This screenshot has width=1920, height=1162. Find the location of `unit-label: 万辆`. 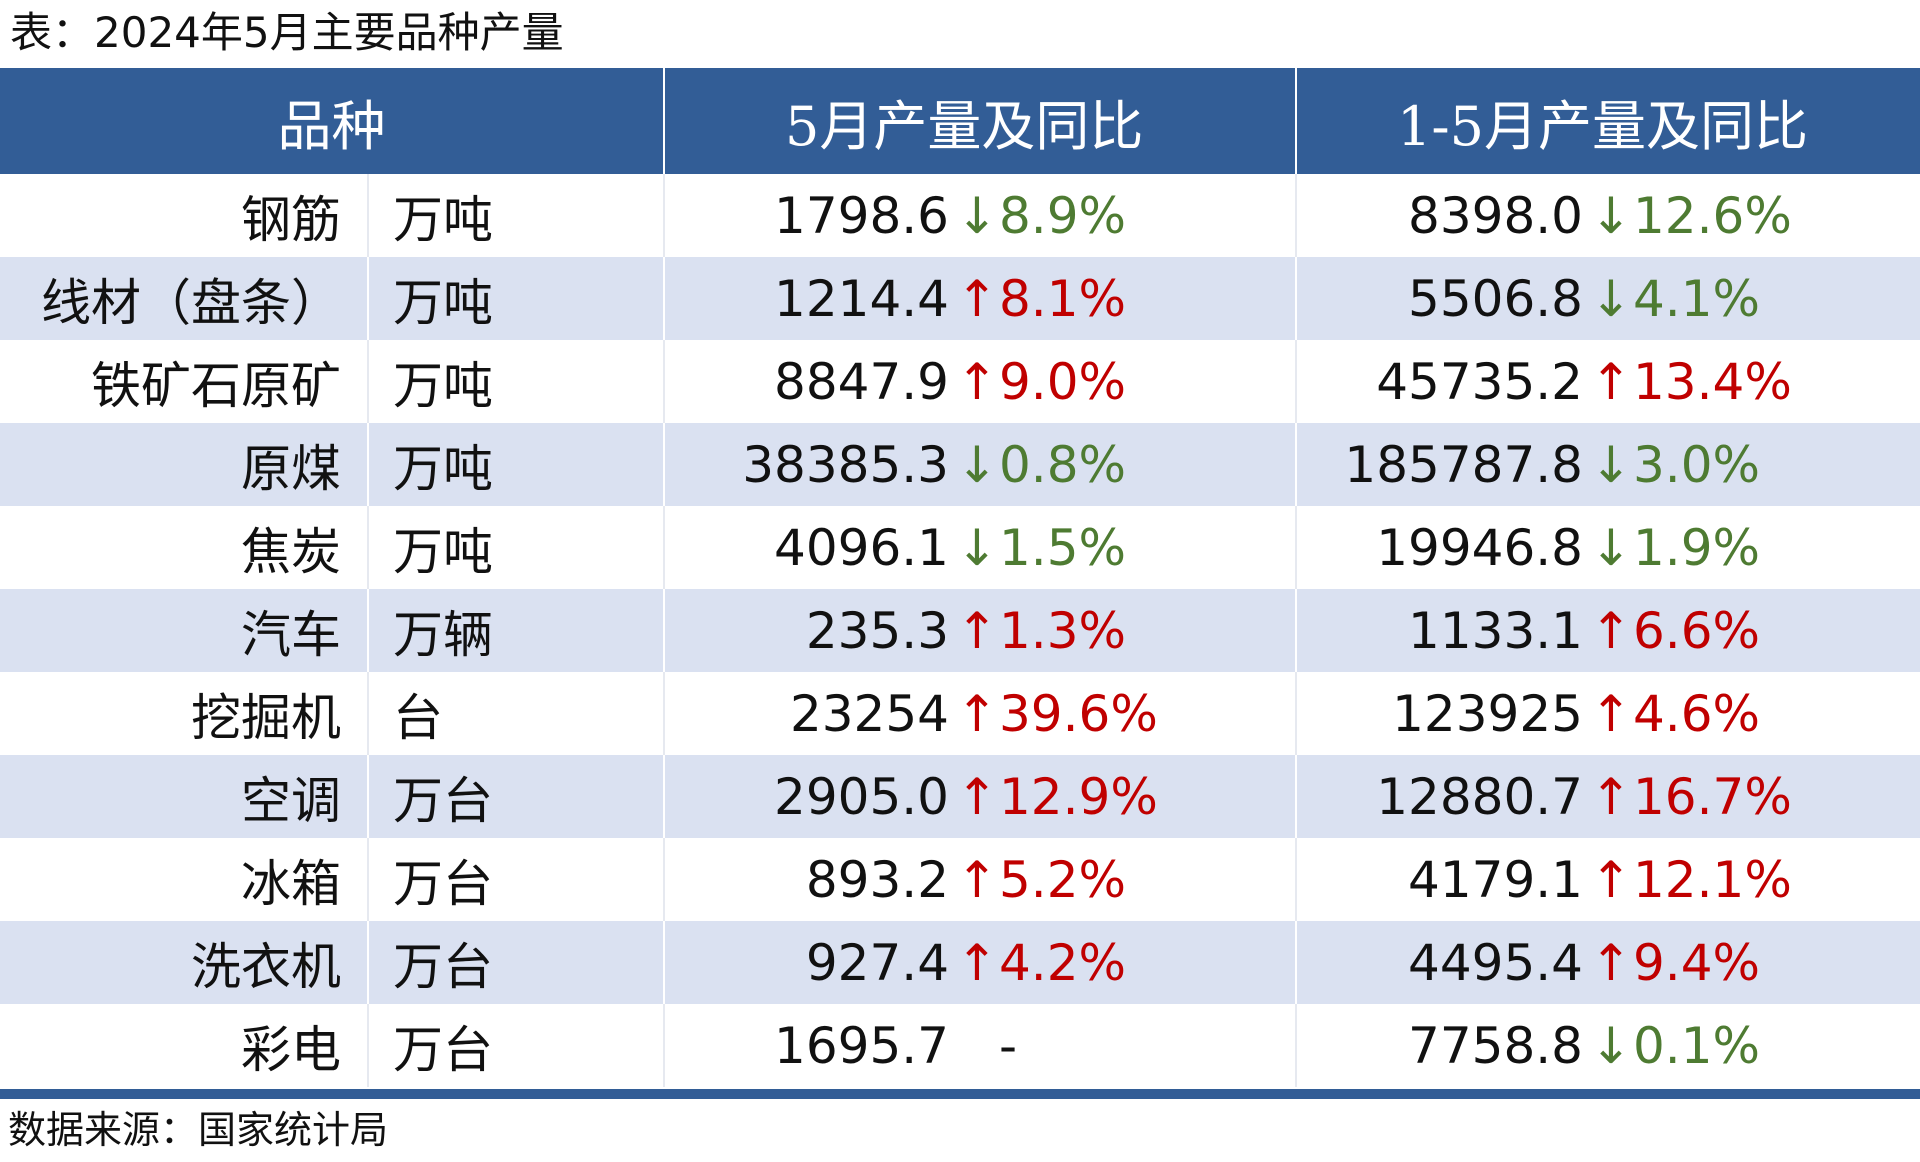

unit-label: 万辆 is located at coordinates (516, 630).